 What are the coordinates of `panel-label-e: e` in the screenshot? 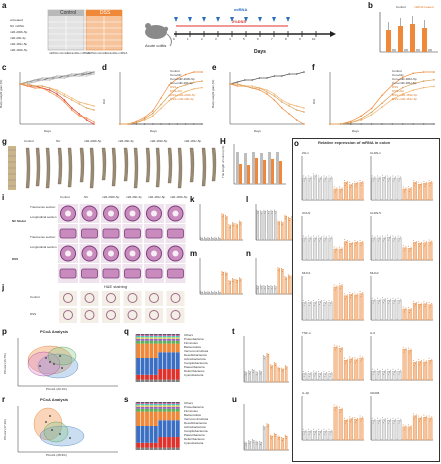 It's located at (214, 67).